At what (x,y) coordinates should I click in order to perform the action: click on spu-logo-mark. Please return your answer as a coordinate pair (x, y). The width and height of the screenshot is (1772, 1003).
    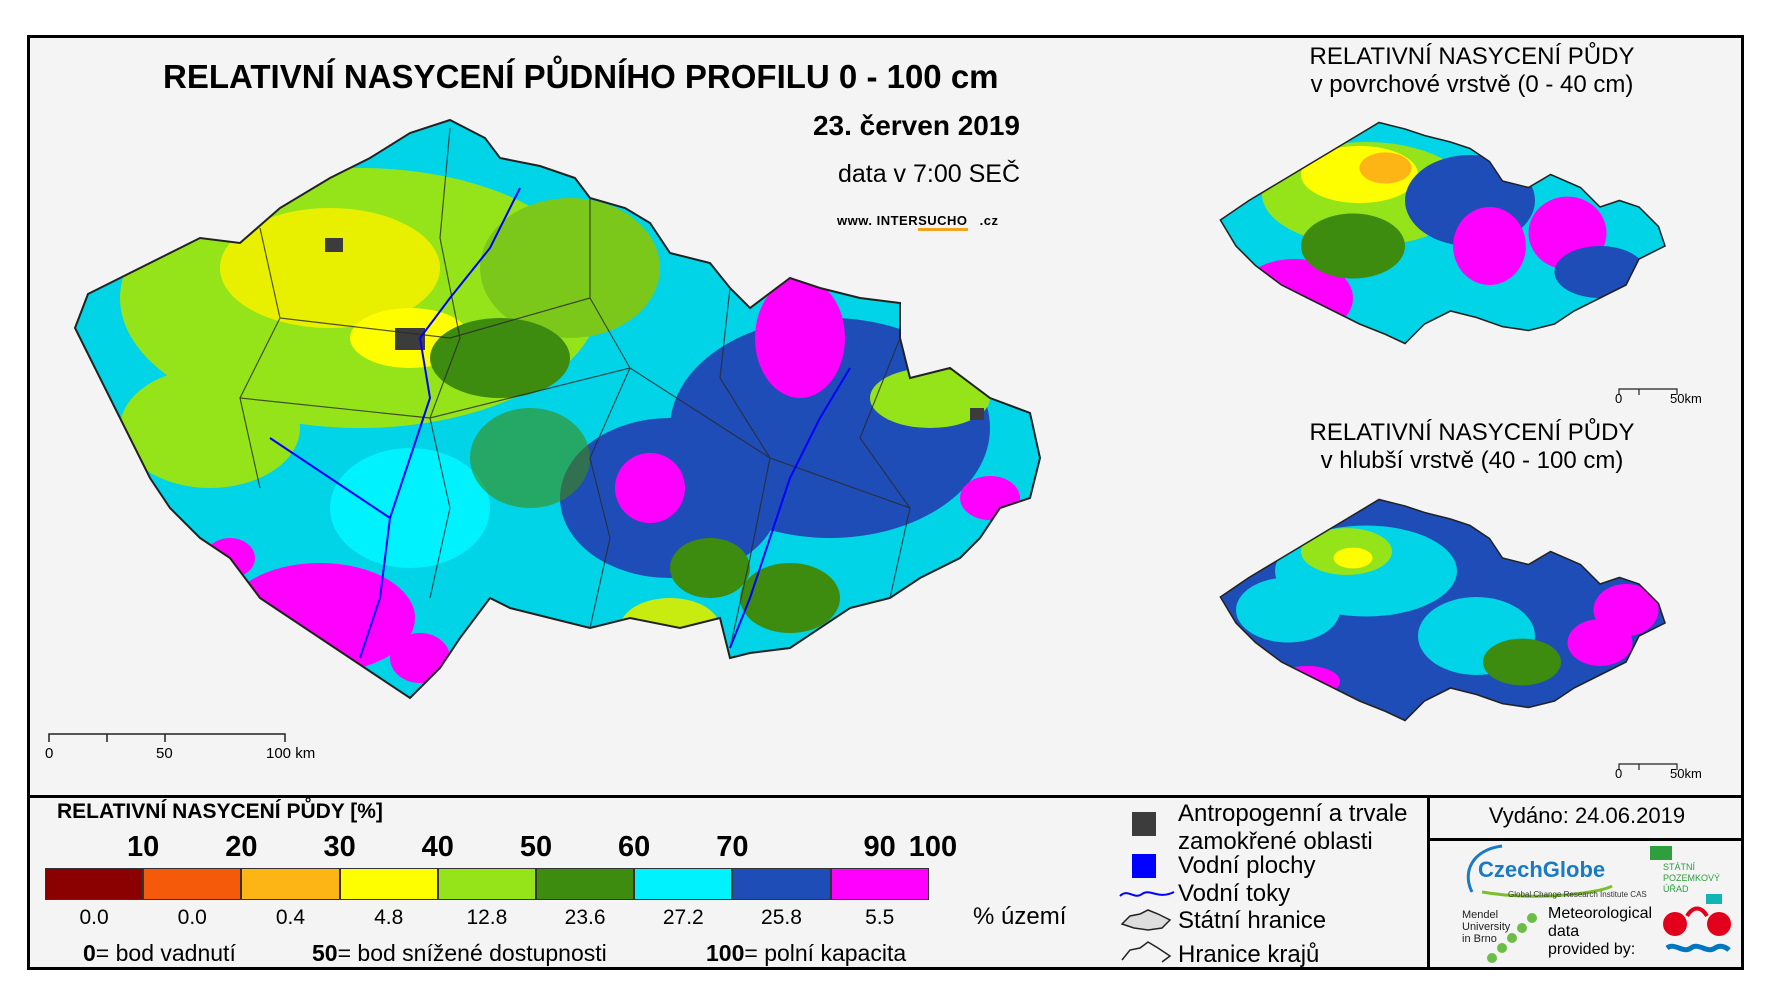
    Looking at the image, I should click on (1661, 853).